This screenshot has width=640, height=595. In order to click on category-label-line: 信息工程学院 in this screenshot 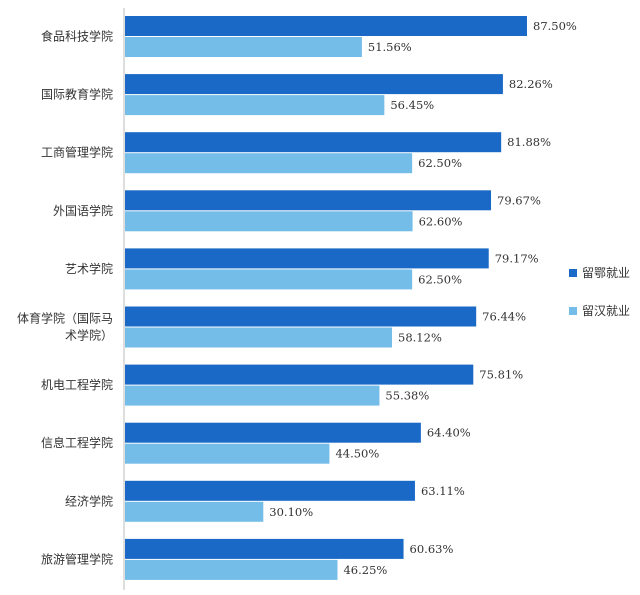, I will do `click(77, 442)`.